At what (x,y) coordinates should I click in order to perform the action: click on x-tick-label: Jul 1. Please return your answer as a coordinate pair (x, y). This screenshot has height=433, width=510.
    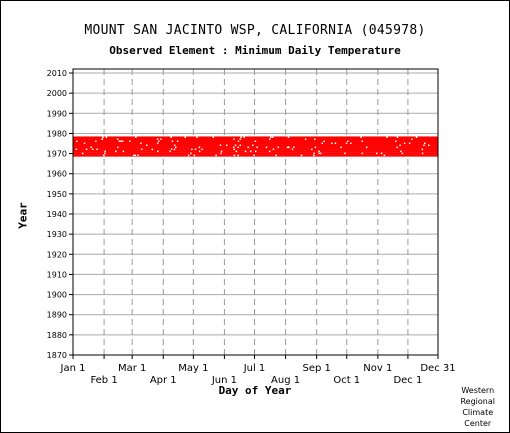
    Looking at the image, I should click on (254, 368).